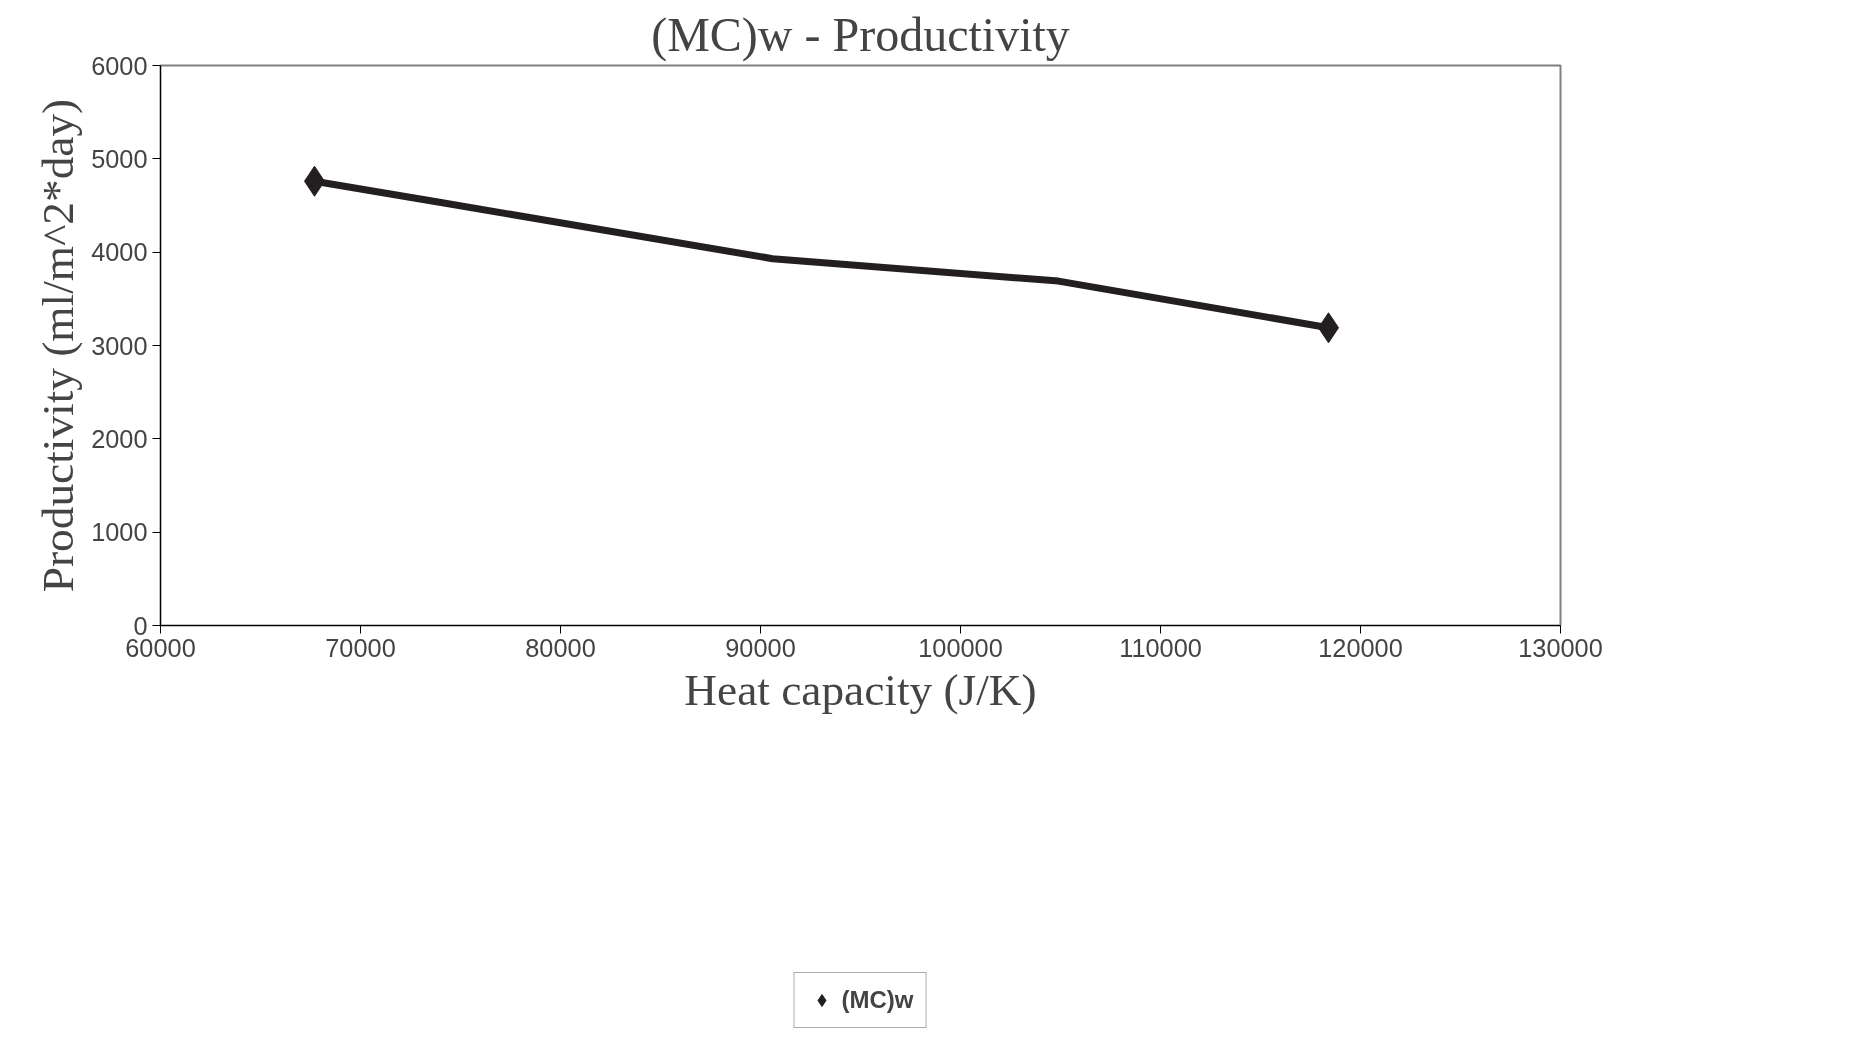 The height and width of the screenshot is (1037, 1867). What do you see at coordinates (1560, 647) in the screenshot?
I see `x-tick-label: 130000` at bounding box center [1560, 647].